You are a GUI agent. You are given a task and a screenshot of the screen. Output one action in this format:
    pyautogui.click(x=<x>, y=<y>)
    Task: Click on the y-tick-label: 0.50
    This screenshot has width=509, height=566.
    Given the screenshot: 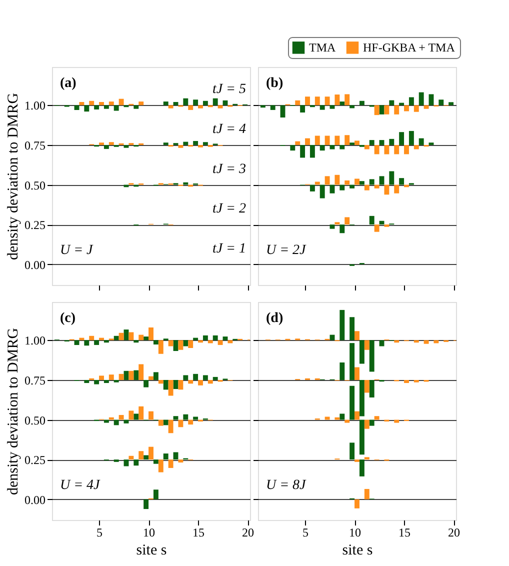 What is the action you would take?
    pyautogui.click(x=35, y=420)
    